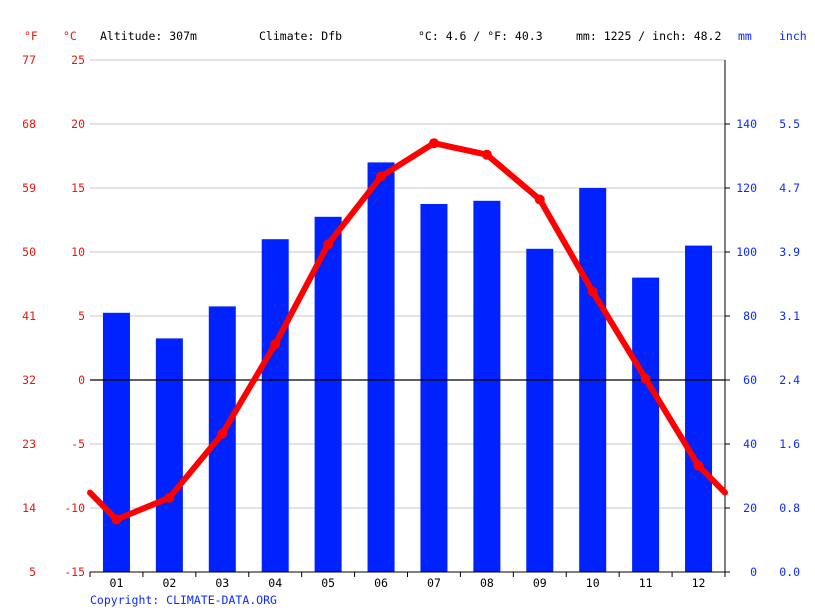 The image size is (815, 611). What do you see at coordinates (793, 36) in the screenshot?
I see `inch-unit-label: inch` at bounding box center [793, 36].